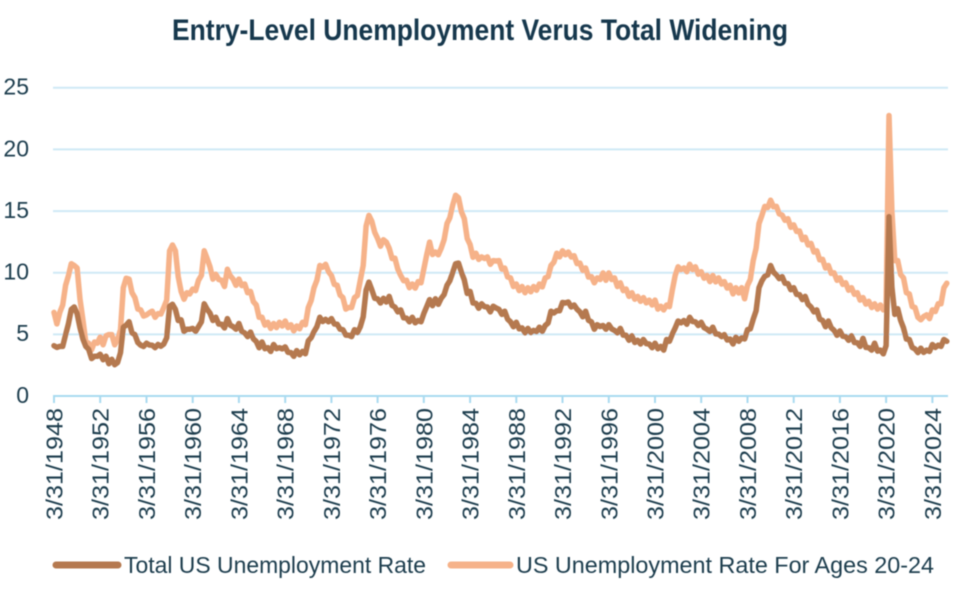 This screenshot has height=591, width=960. I want to click on svg-text: 3/31/1968, so click(286, 464).